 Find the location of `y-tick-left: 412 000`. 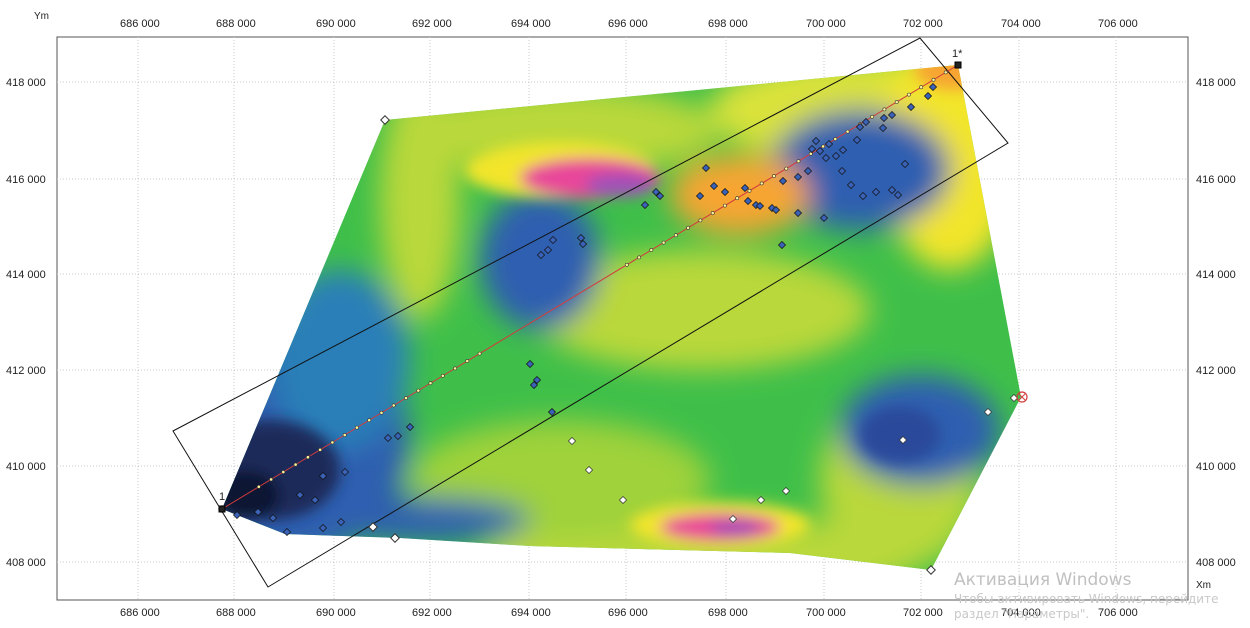

y-tick-left: 412 000 is located at coordinates (26, 371).